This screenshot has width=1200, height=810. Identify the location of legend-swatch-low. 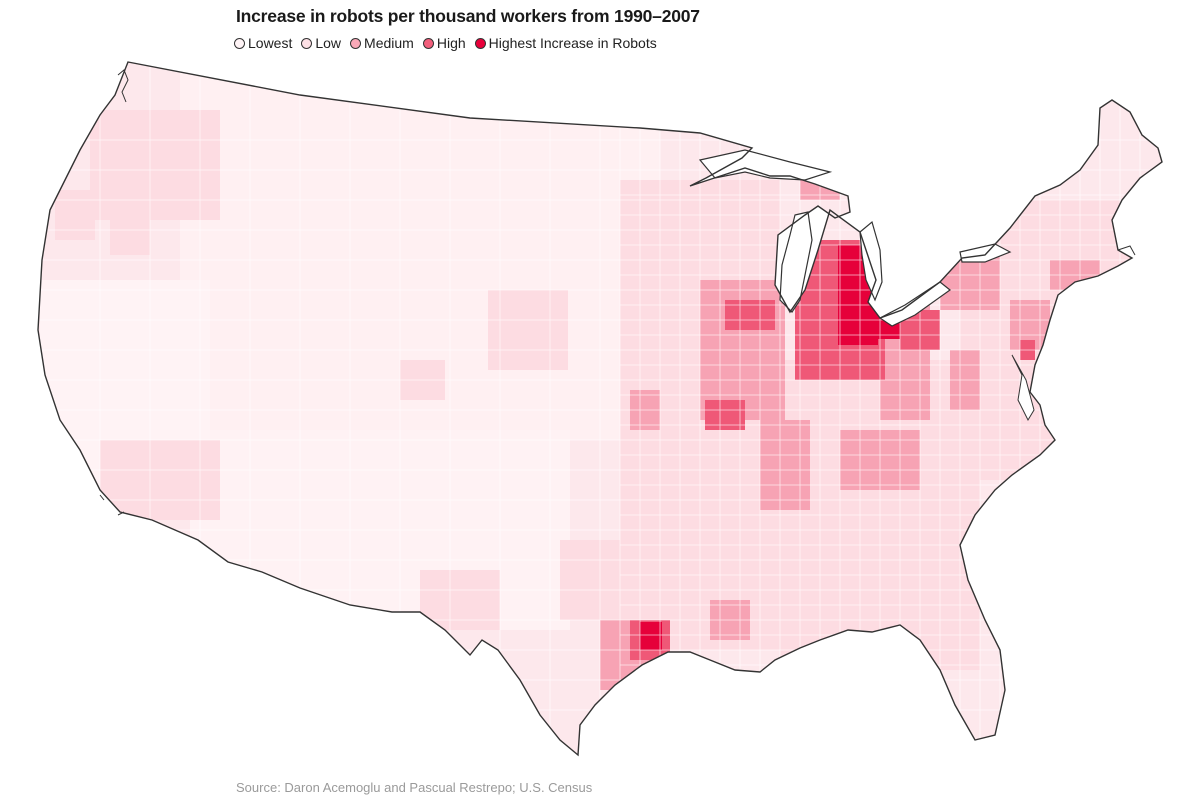
(307, 43).